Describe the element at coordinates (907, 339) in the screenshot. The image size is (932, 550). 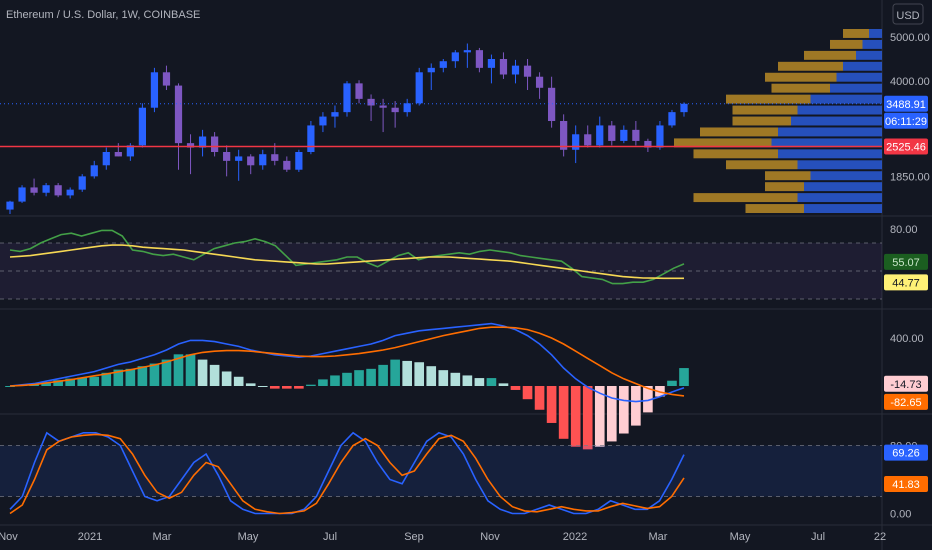
I see `indicator-tick-label: 400.00` at that location.